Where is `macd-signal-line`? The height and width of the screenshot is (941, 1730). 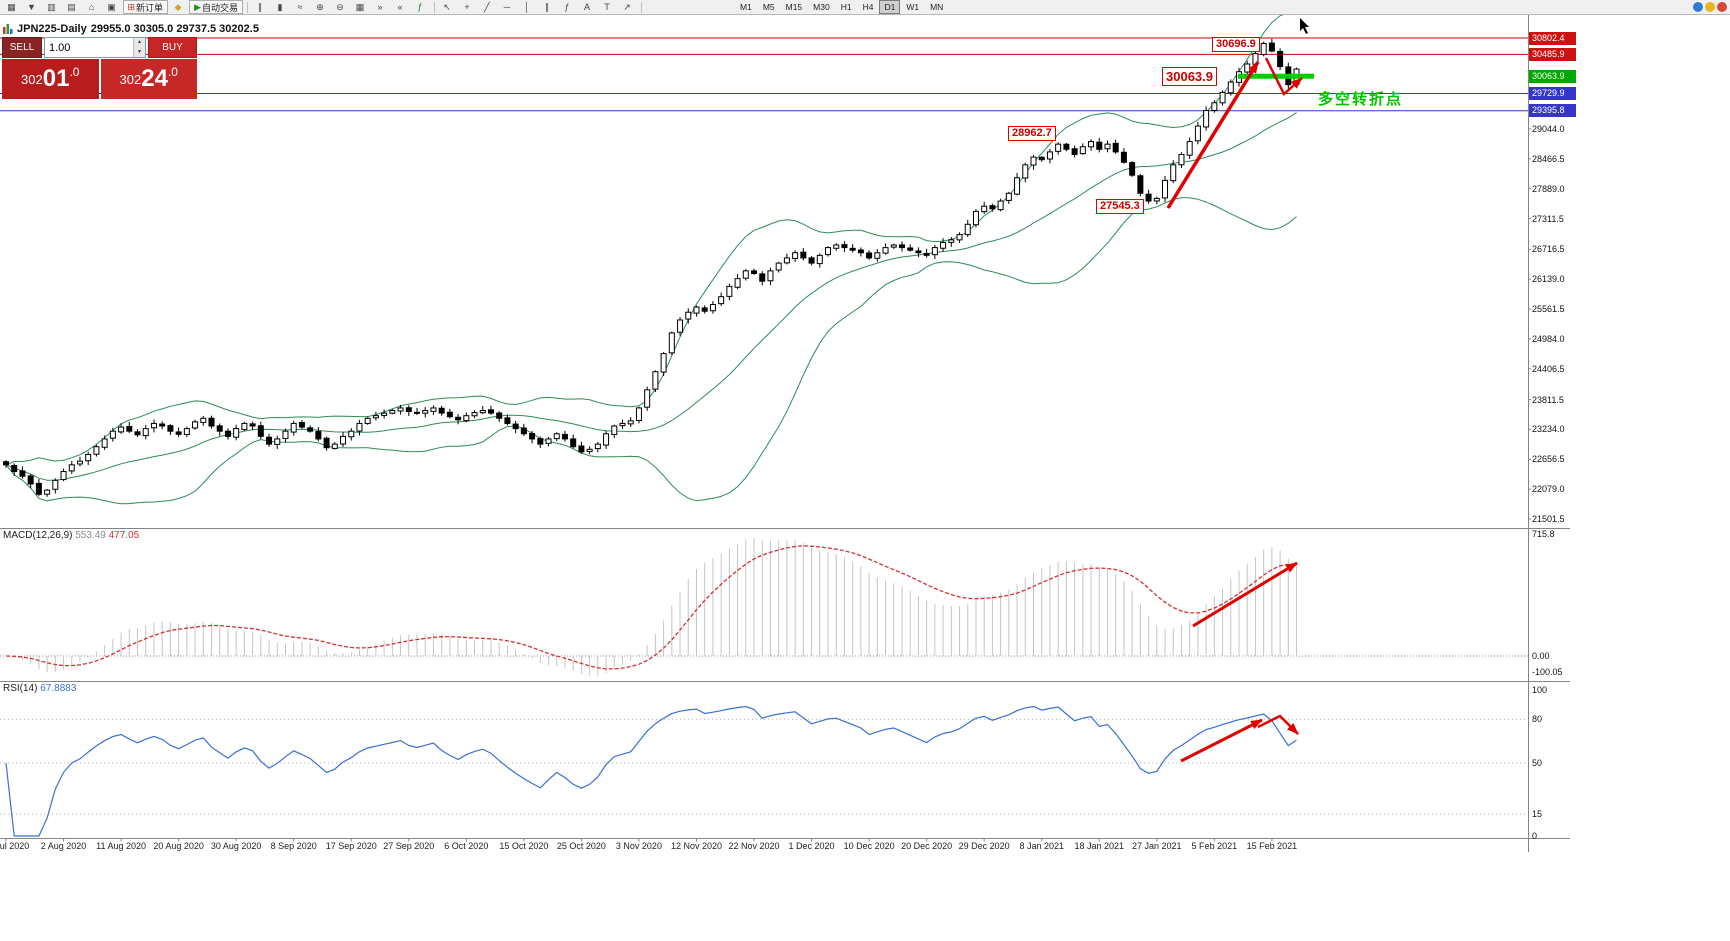
macd-signal-line is located at coordinates (651, 607).